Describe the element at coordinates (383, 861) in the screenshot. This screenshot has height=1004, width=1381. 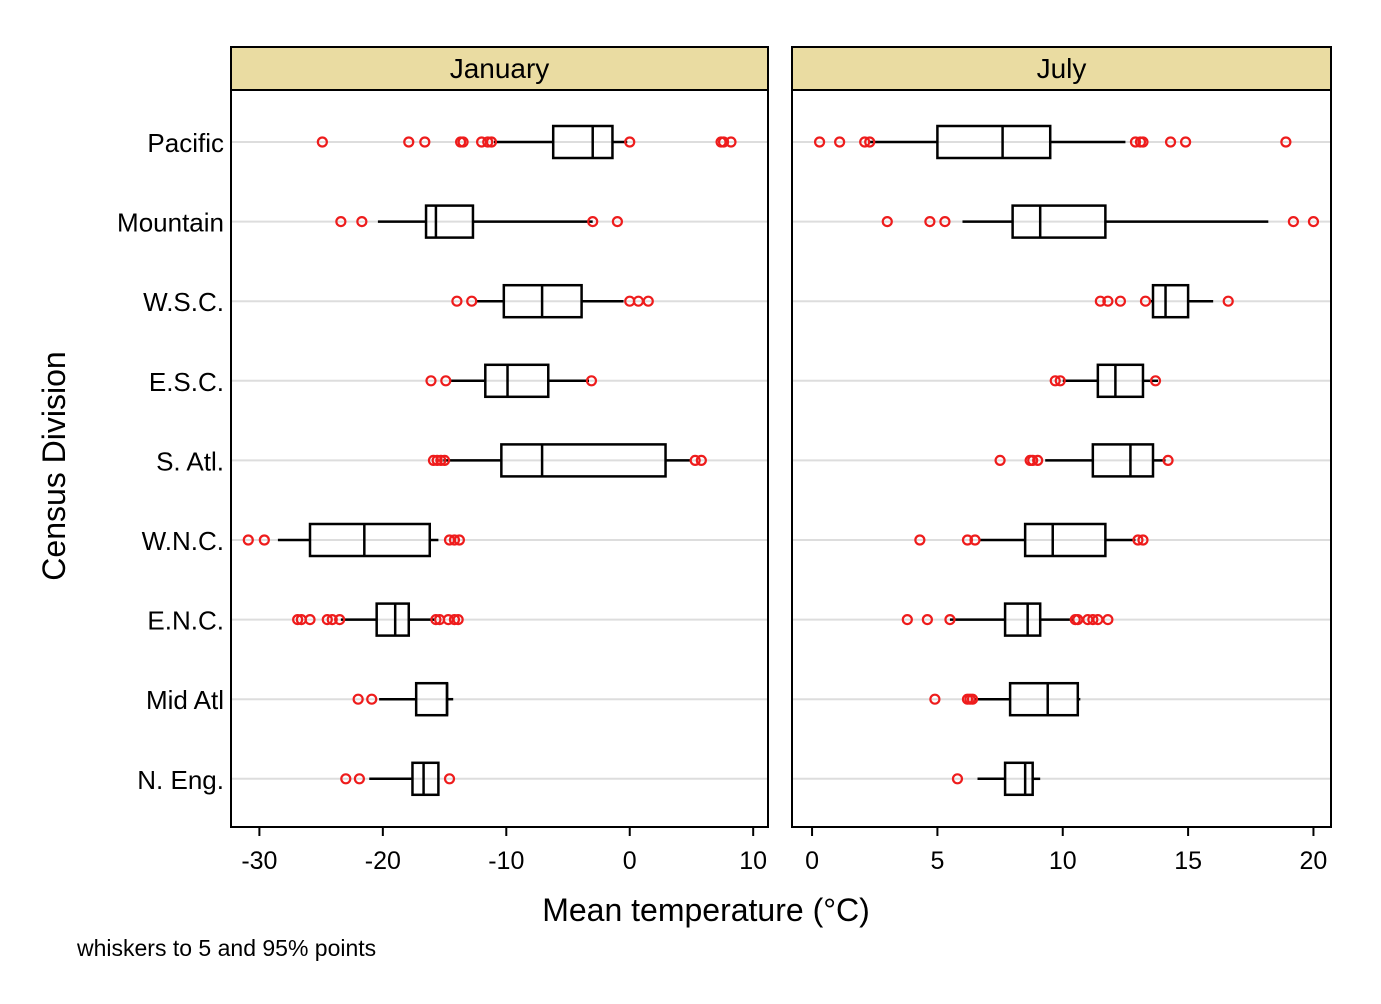
I see `x-tick-label: -20` at that location.